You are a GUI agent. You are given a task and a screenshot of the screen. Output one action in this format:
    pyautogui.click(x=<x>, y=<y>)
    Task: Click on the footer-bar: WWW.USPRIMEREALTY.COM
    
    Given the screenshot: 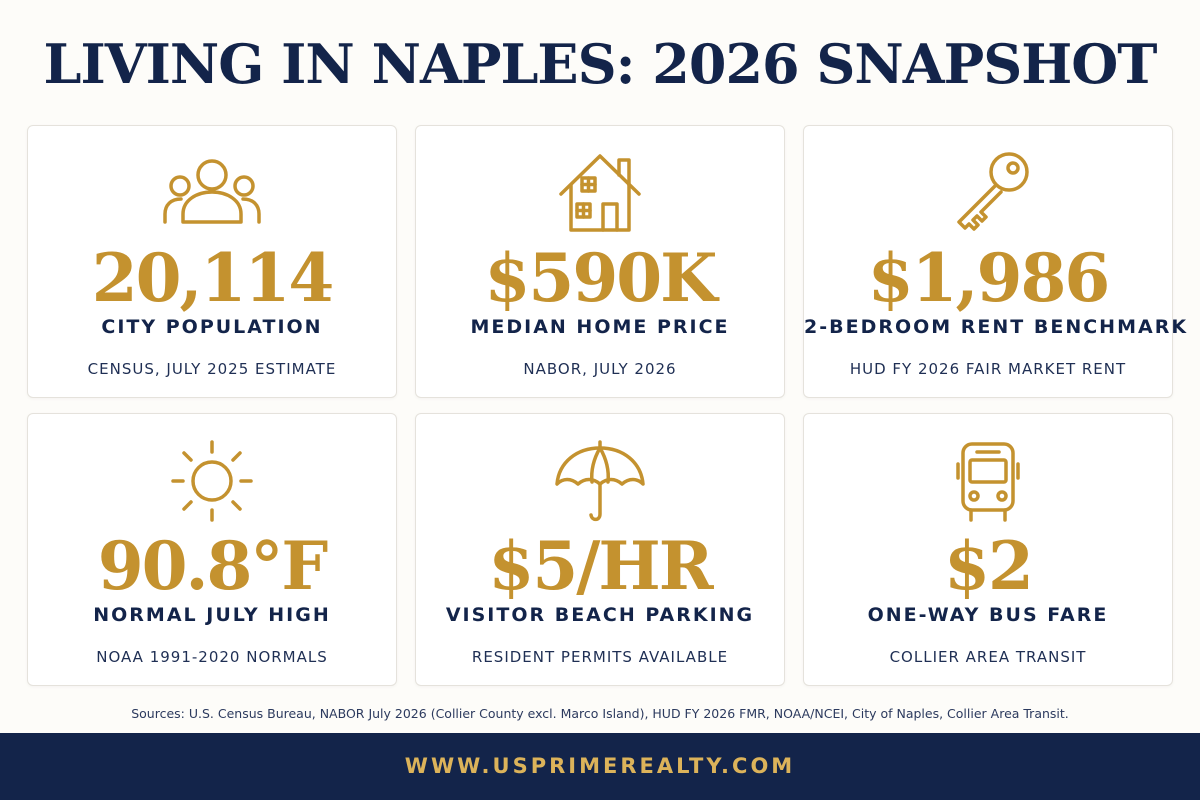 What is the action you would take?
    pyautogui.click(x=600, y=766)
    